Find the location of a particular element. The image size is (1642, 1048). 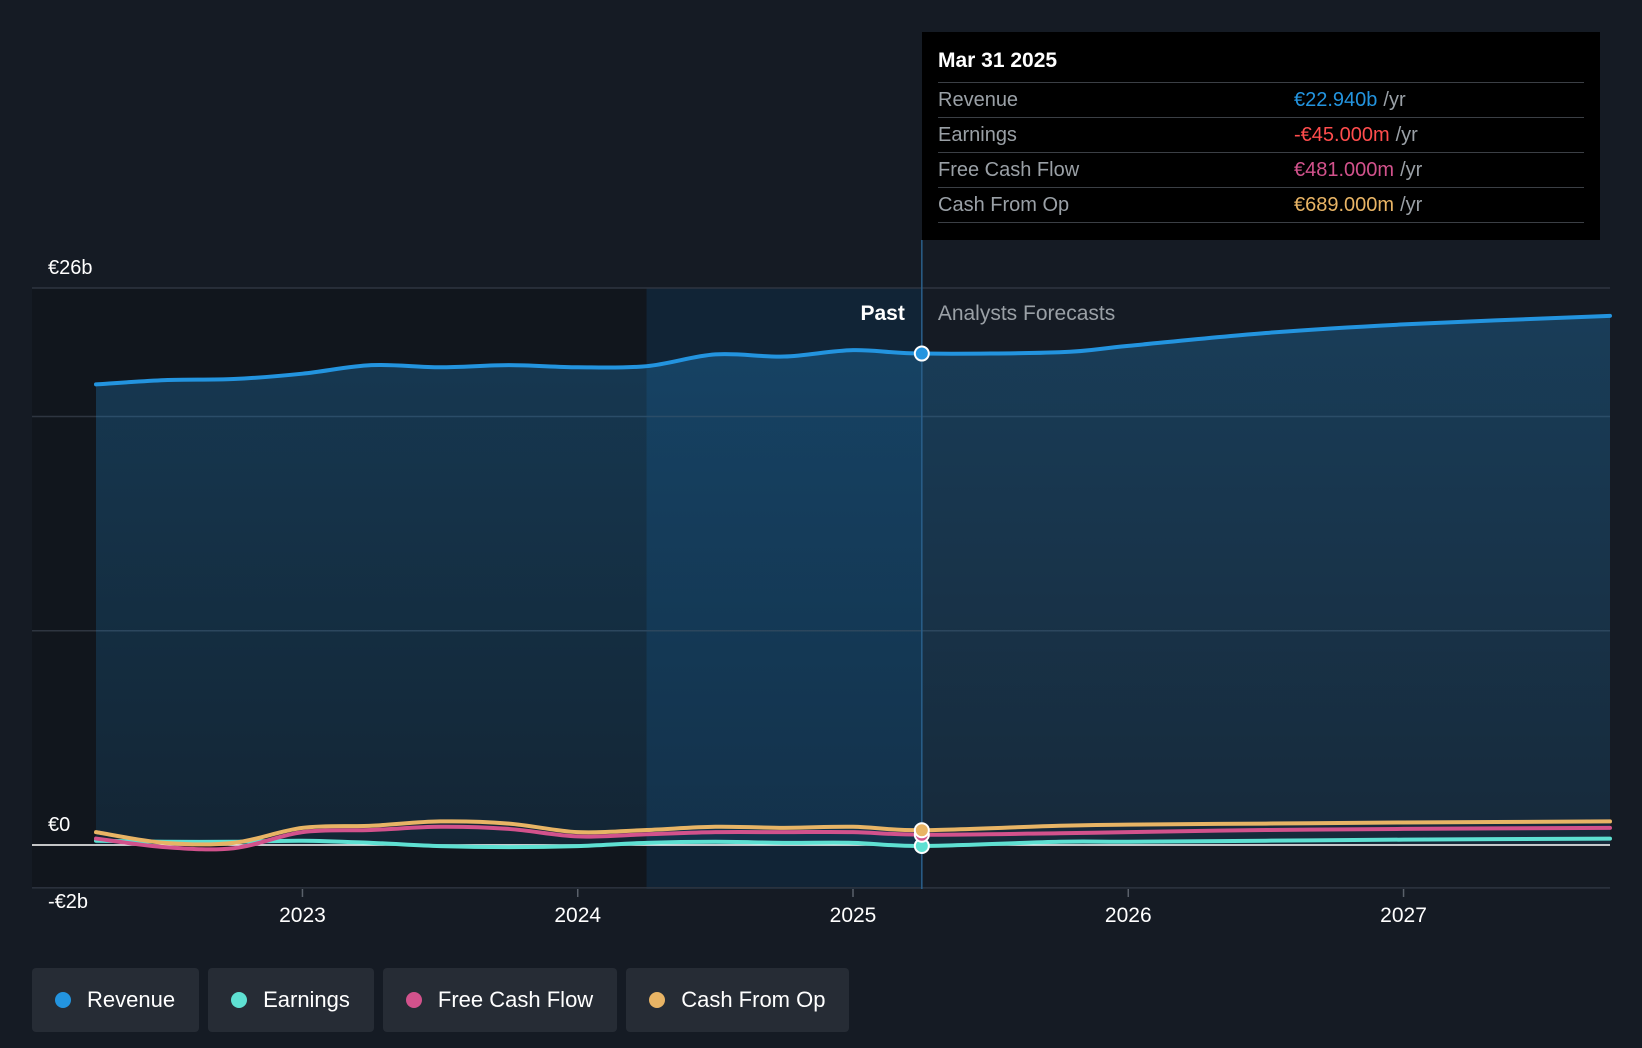

free-cash-flow-line is located at coordinates (853, 838).